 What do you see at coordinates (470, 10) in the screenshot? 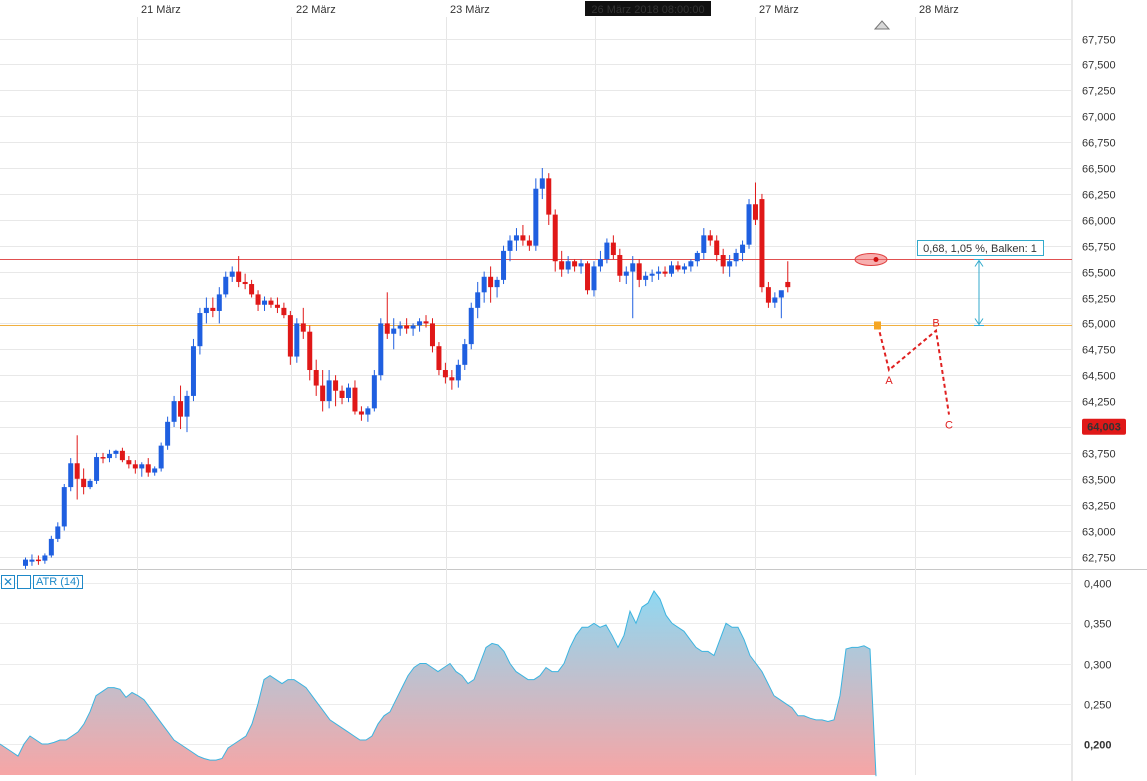
I see `date-label: 23 März` at bounding box center [470, 10].